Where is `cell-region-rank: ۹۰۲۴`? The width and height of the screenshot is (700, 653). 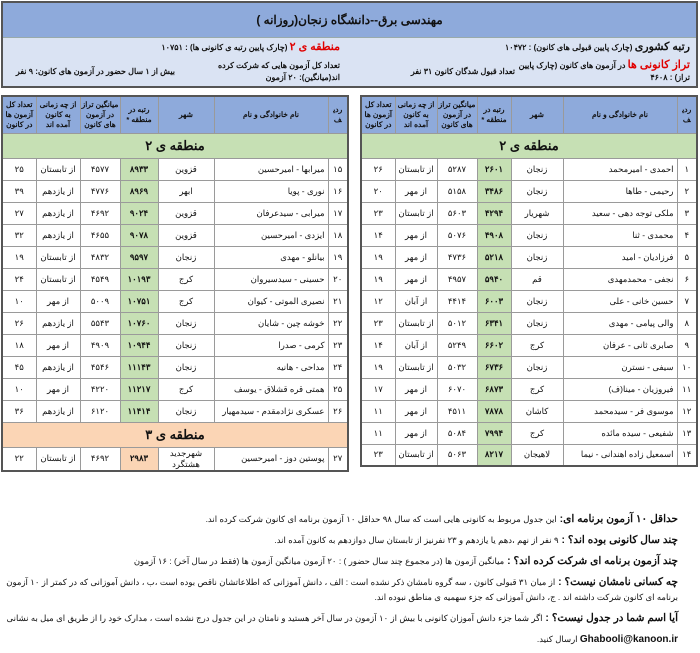
cell-region-rank: ۹۰۲۴ is located at coordinates (139, 213).